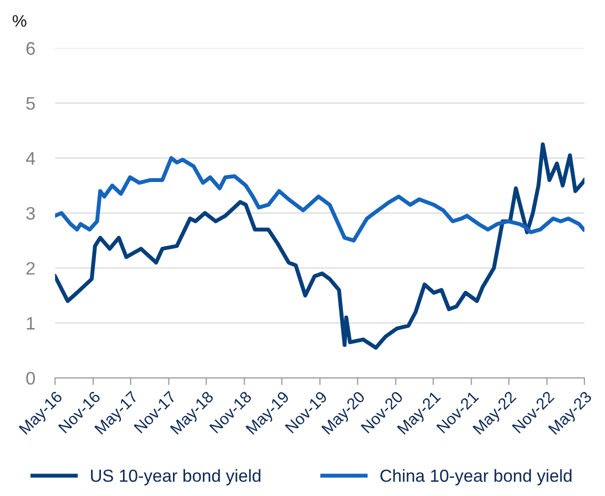  I want to click on y-tick-label: 6, so click(30, 48).